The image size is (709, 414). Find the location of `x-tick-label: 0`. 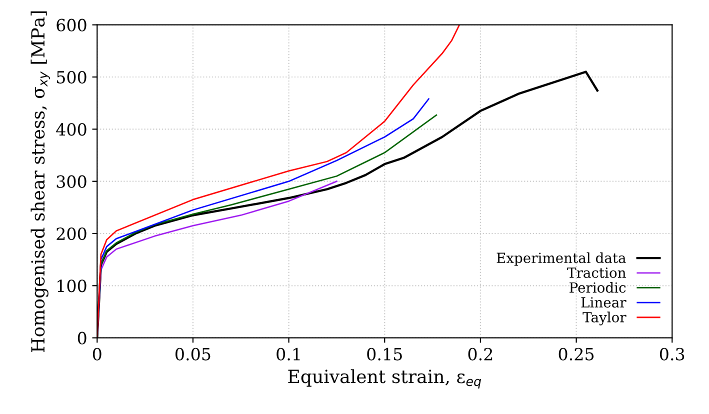

x-tick-label: 0 is located at coordinates (97, 354).